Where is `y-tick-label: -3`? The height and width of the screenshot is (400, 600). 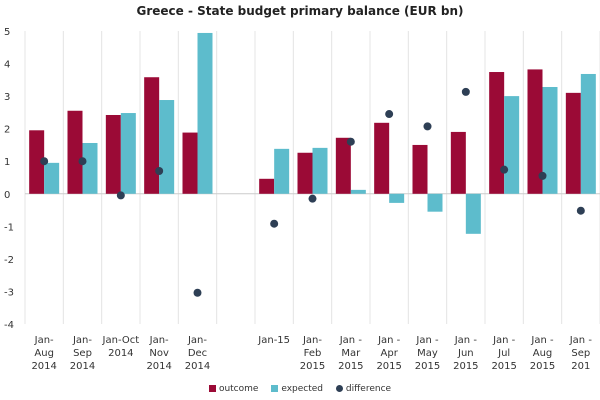
y-tick-label: -3 is located at coordinates (9, 292).